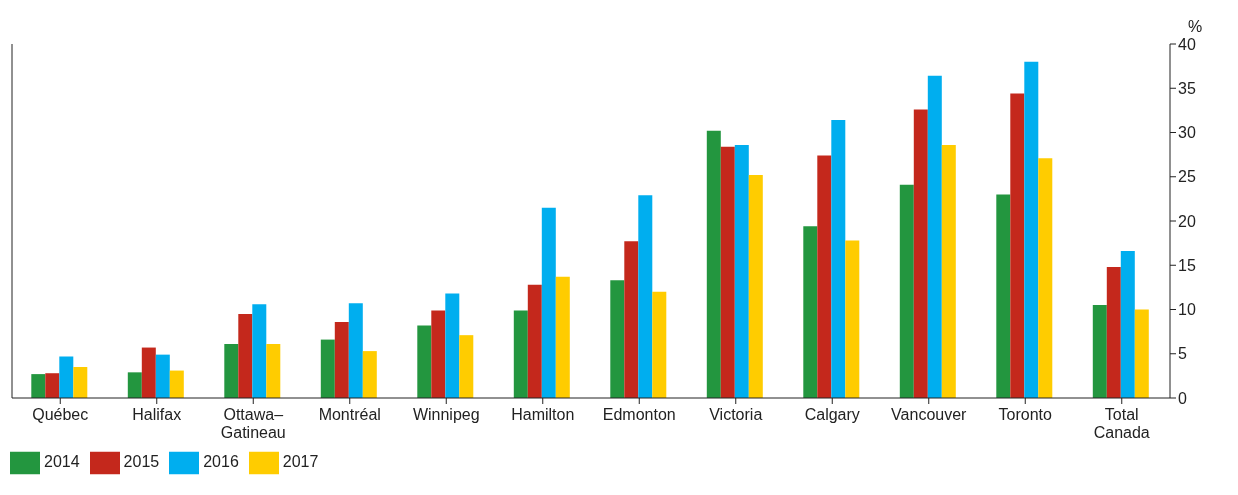 The image size is (1238, 495). Describe the element at coordinates (1182, 398) in the screenshot. I see `y-tick-label: 0` at that location.